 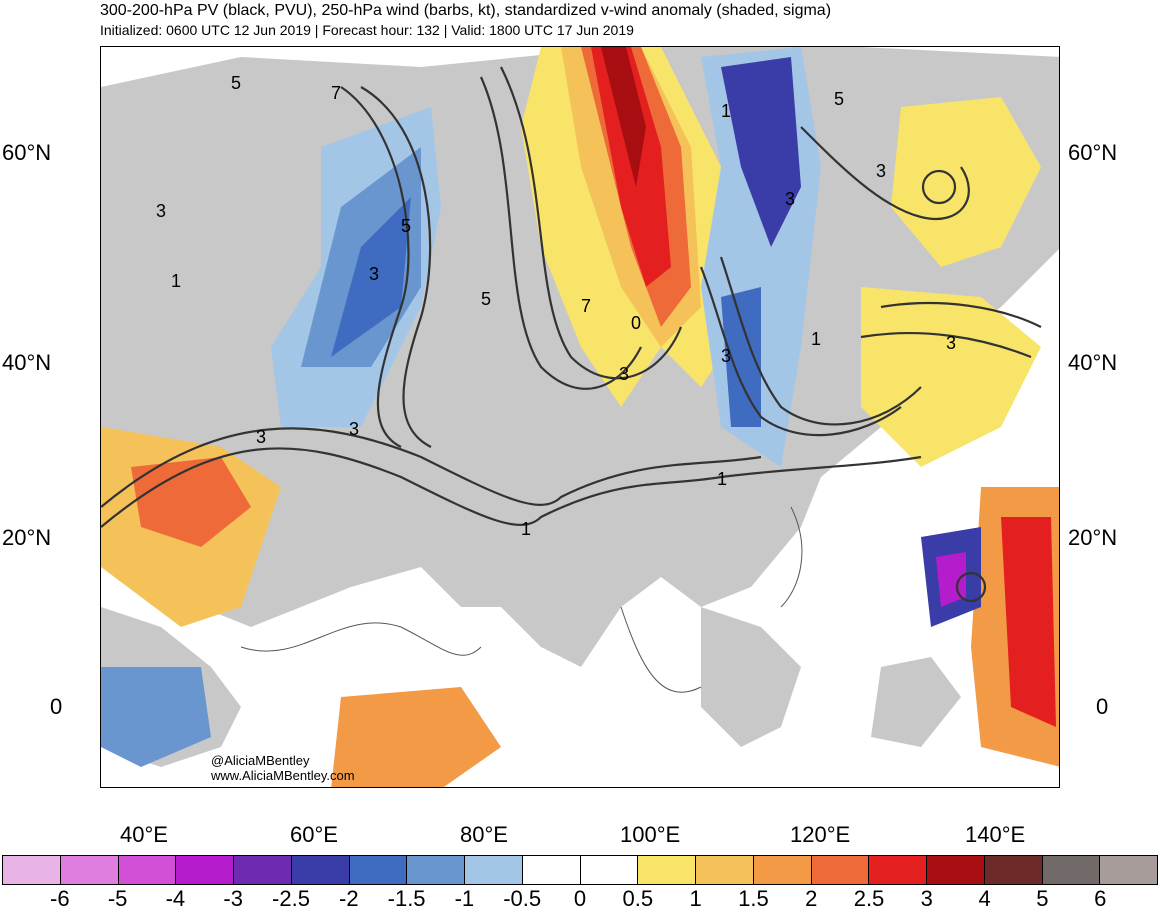 What do you see at coordinates (56, 706) in the screenshot?
I see `lat-label-left: 0` at bounding box center [56, 706].